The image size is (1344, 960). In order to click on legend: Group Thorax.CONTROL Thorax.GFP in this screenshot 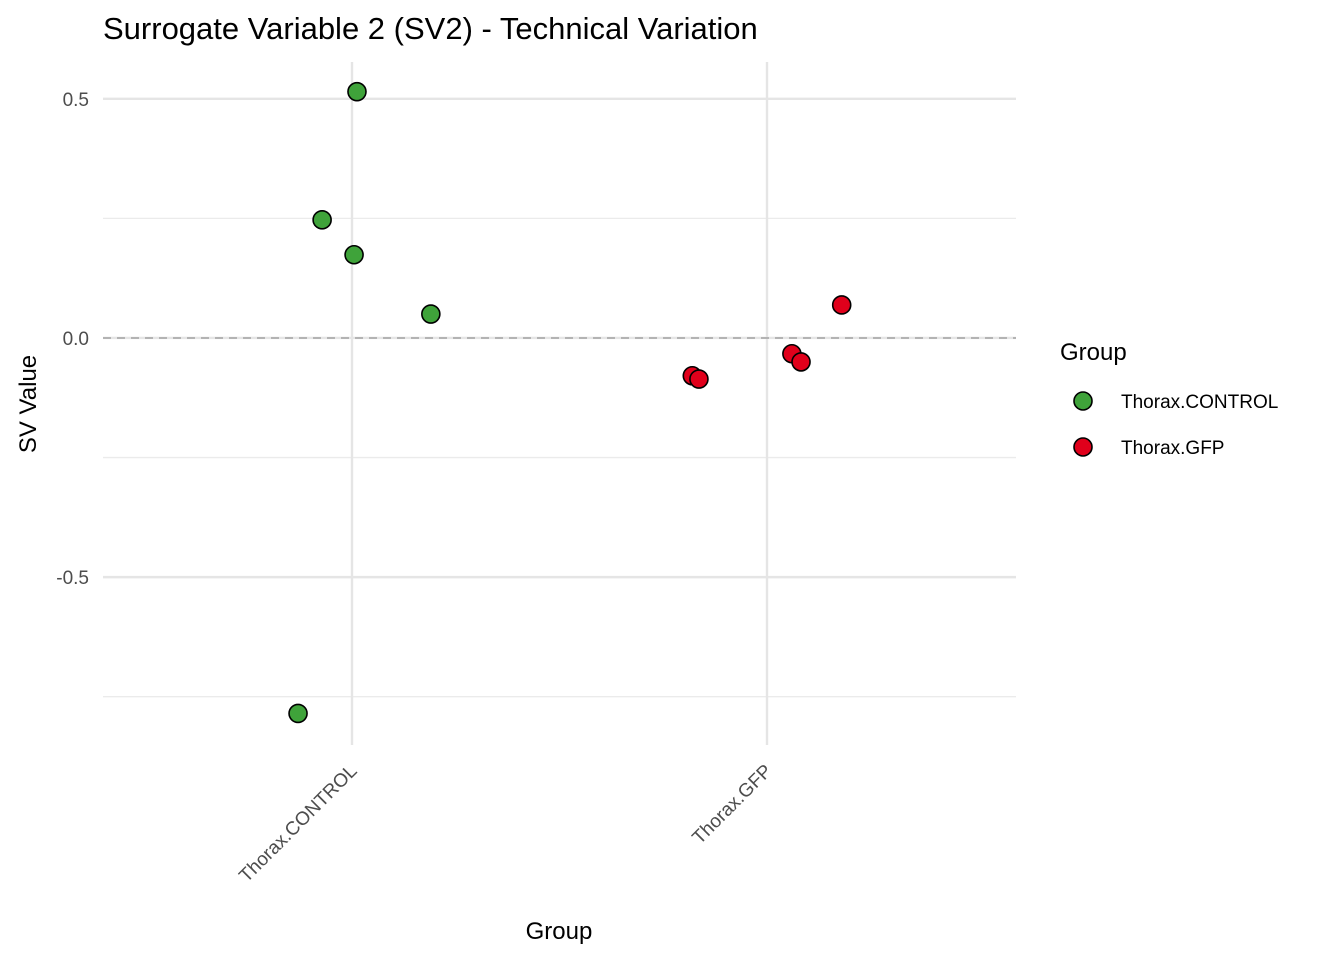, I will do `click(1169, 399)`.